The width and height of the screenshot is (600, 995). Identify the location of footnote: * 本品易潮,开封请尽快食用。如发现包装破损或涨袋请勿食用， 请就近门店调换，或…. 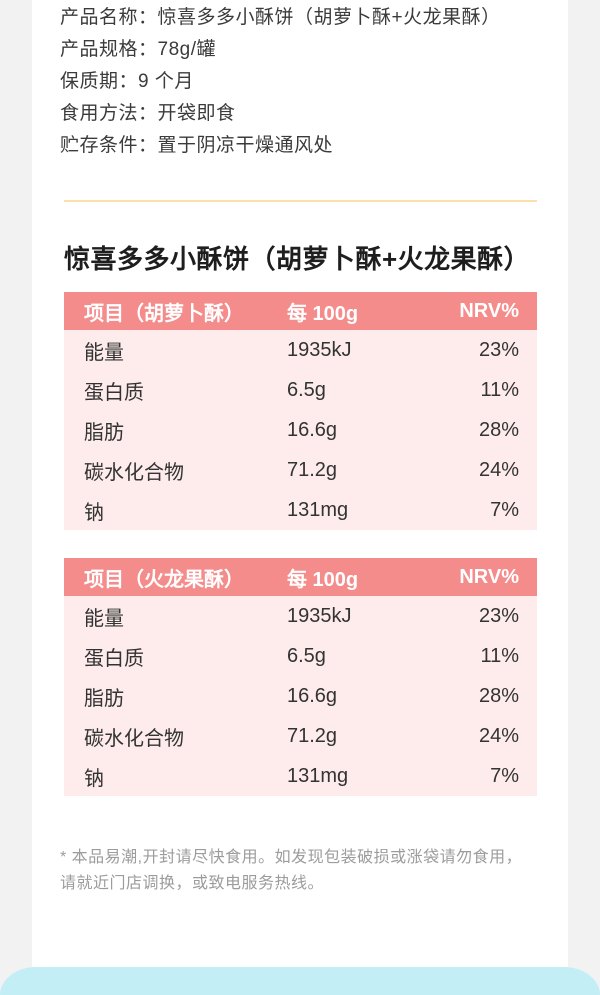
(301, 871).